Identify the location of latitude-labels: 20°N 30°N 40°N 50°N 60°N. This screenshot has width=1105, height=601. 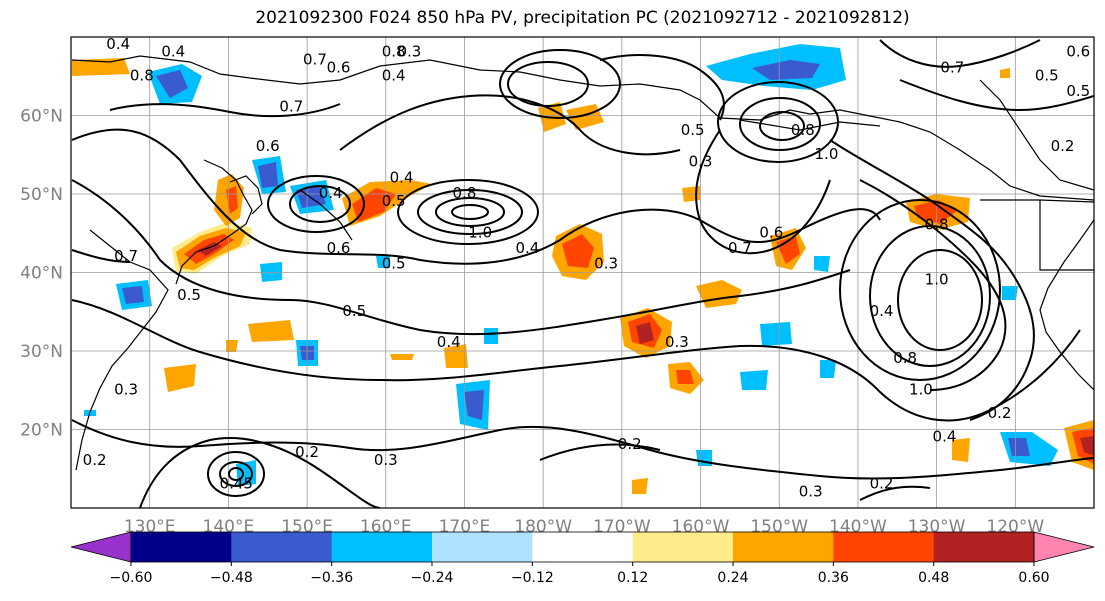
(41, 274).